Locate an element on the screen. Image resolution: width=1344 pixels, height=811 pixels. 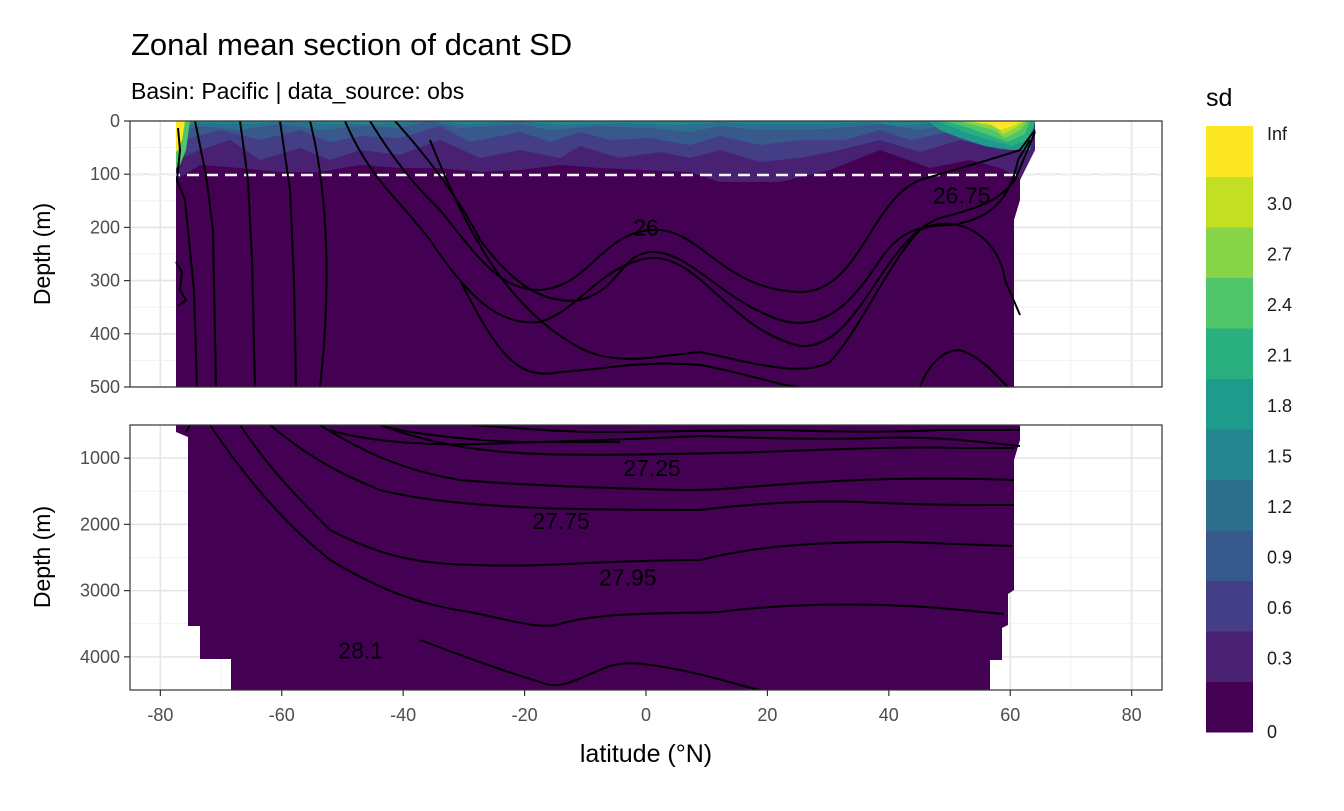
contour-label: 28.1 is located at coordinates (360, 650).